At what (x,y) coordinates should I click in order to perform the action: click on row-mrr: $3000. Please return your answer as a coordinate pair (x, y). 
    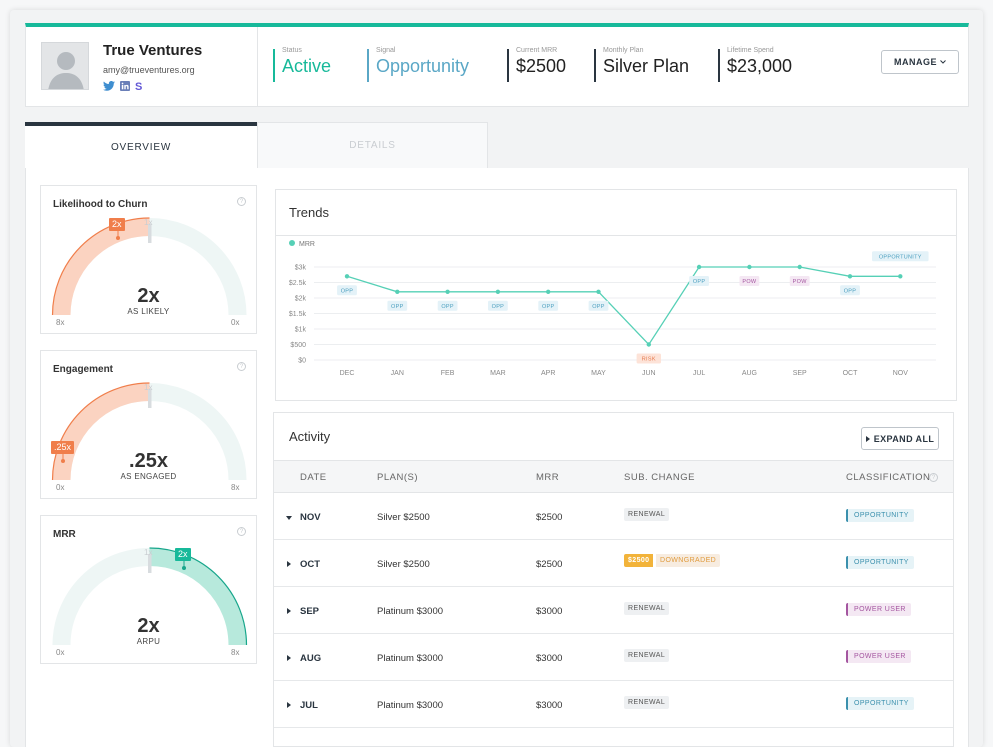
    Looking at the image, I should click on (549, 705).